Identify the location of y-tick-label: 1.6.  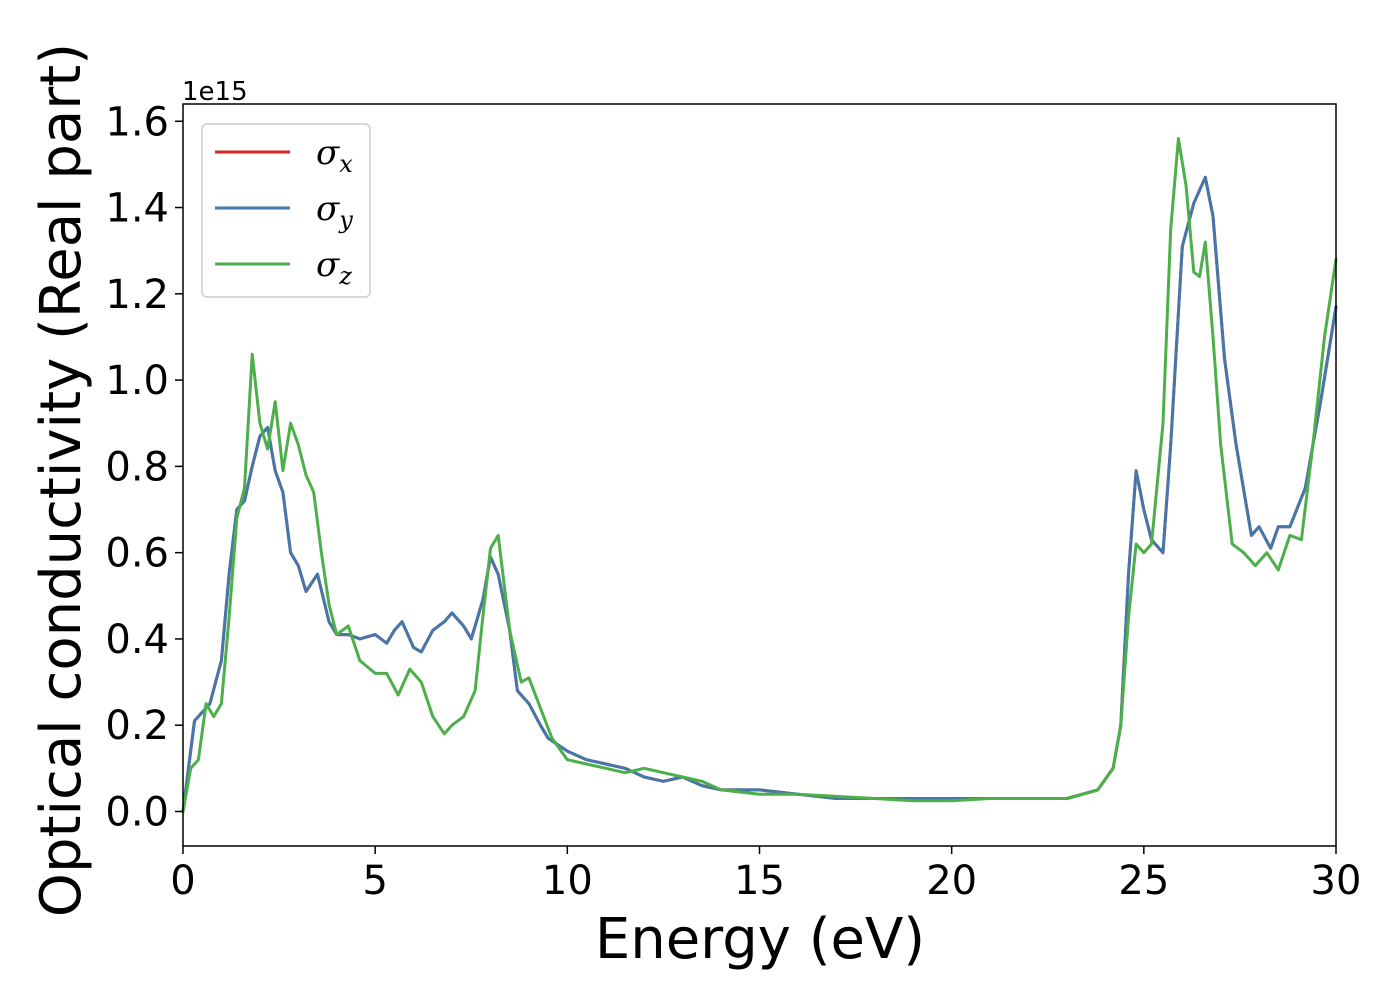
(137, 122).